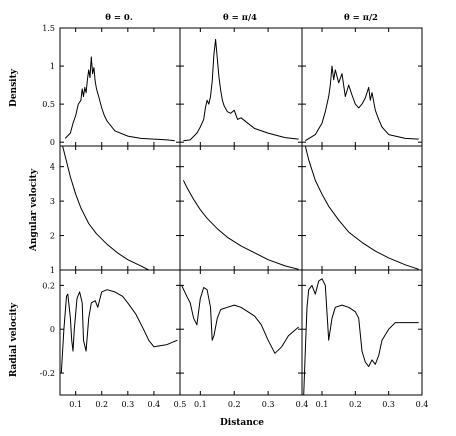  I want to click on x-tick-label: 0.5, so click(180, 404).